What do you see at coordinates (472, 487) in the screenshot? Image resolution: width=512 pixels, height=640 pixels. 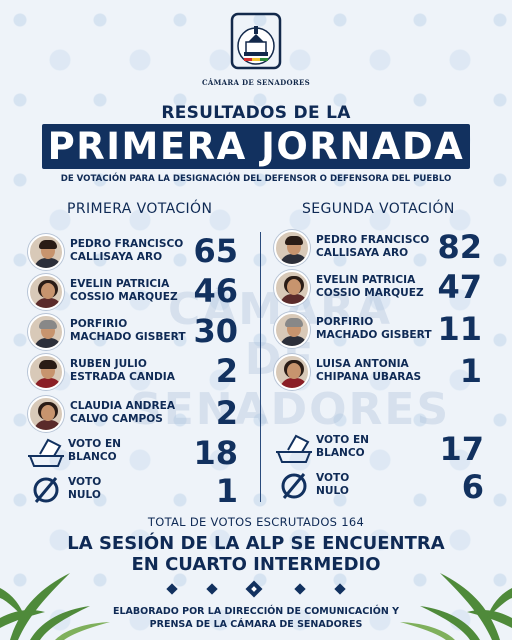 I see `vote-count: 6` at bounding box center [472, 487].